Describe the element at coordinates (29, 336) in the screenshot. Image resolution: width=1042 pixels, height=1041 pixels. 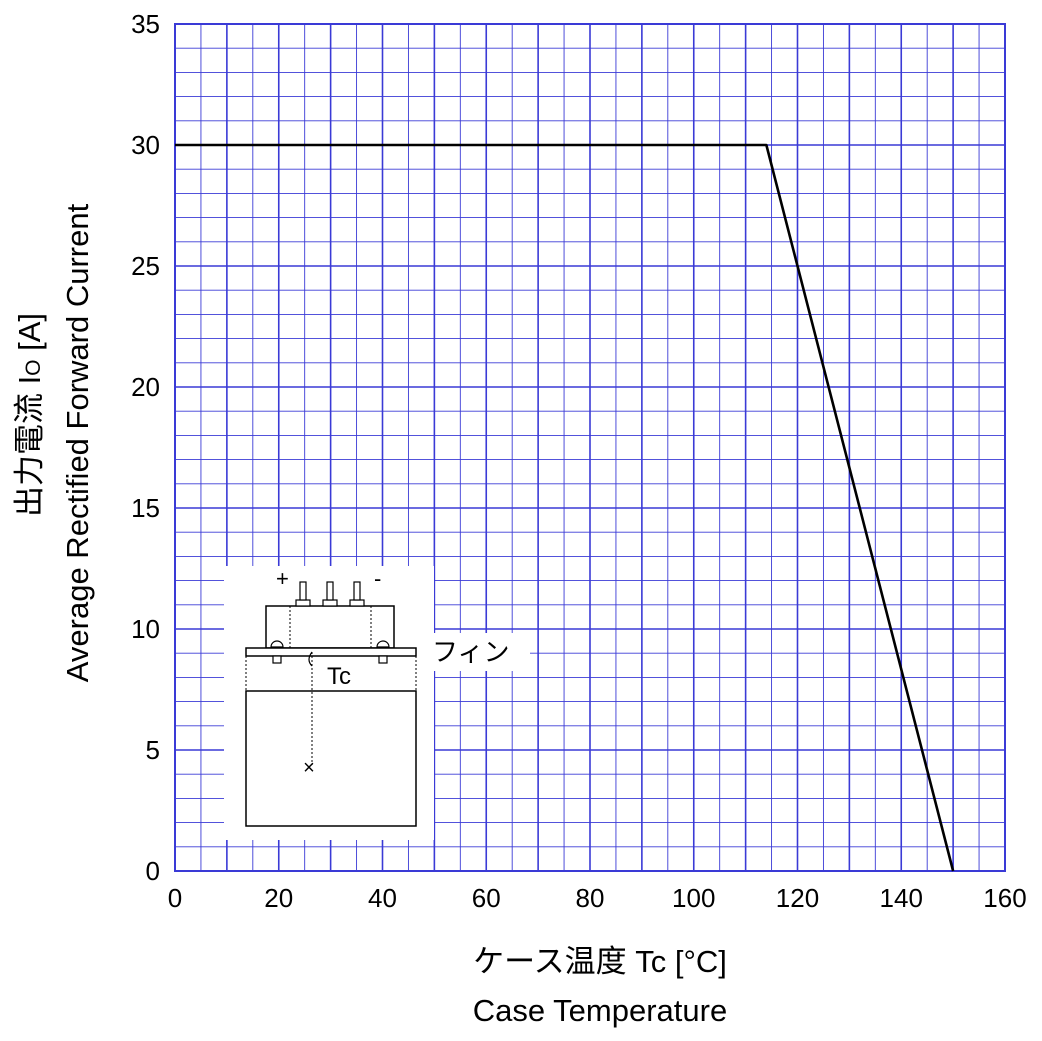
I see `y-axis-title-unit: [A]` at that location.